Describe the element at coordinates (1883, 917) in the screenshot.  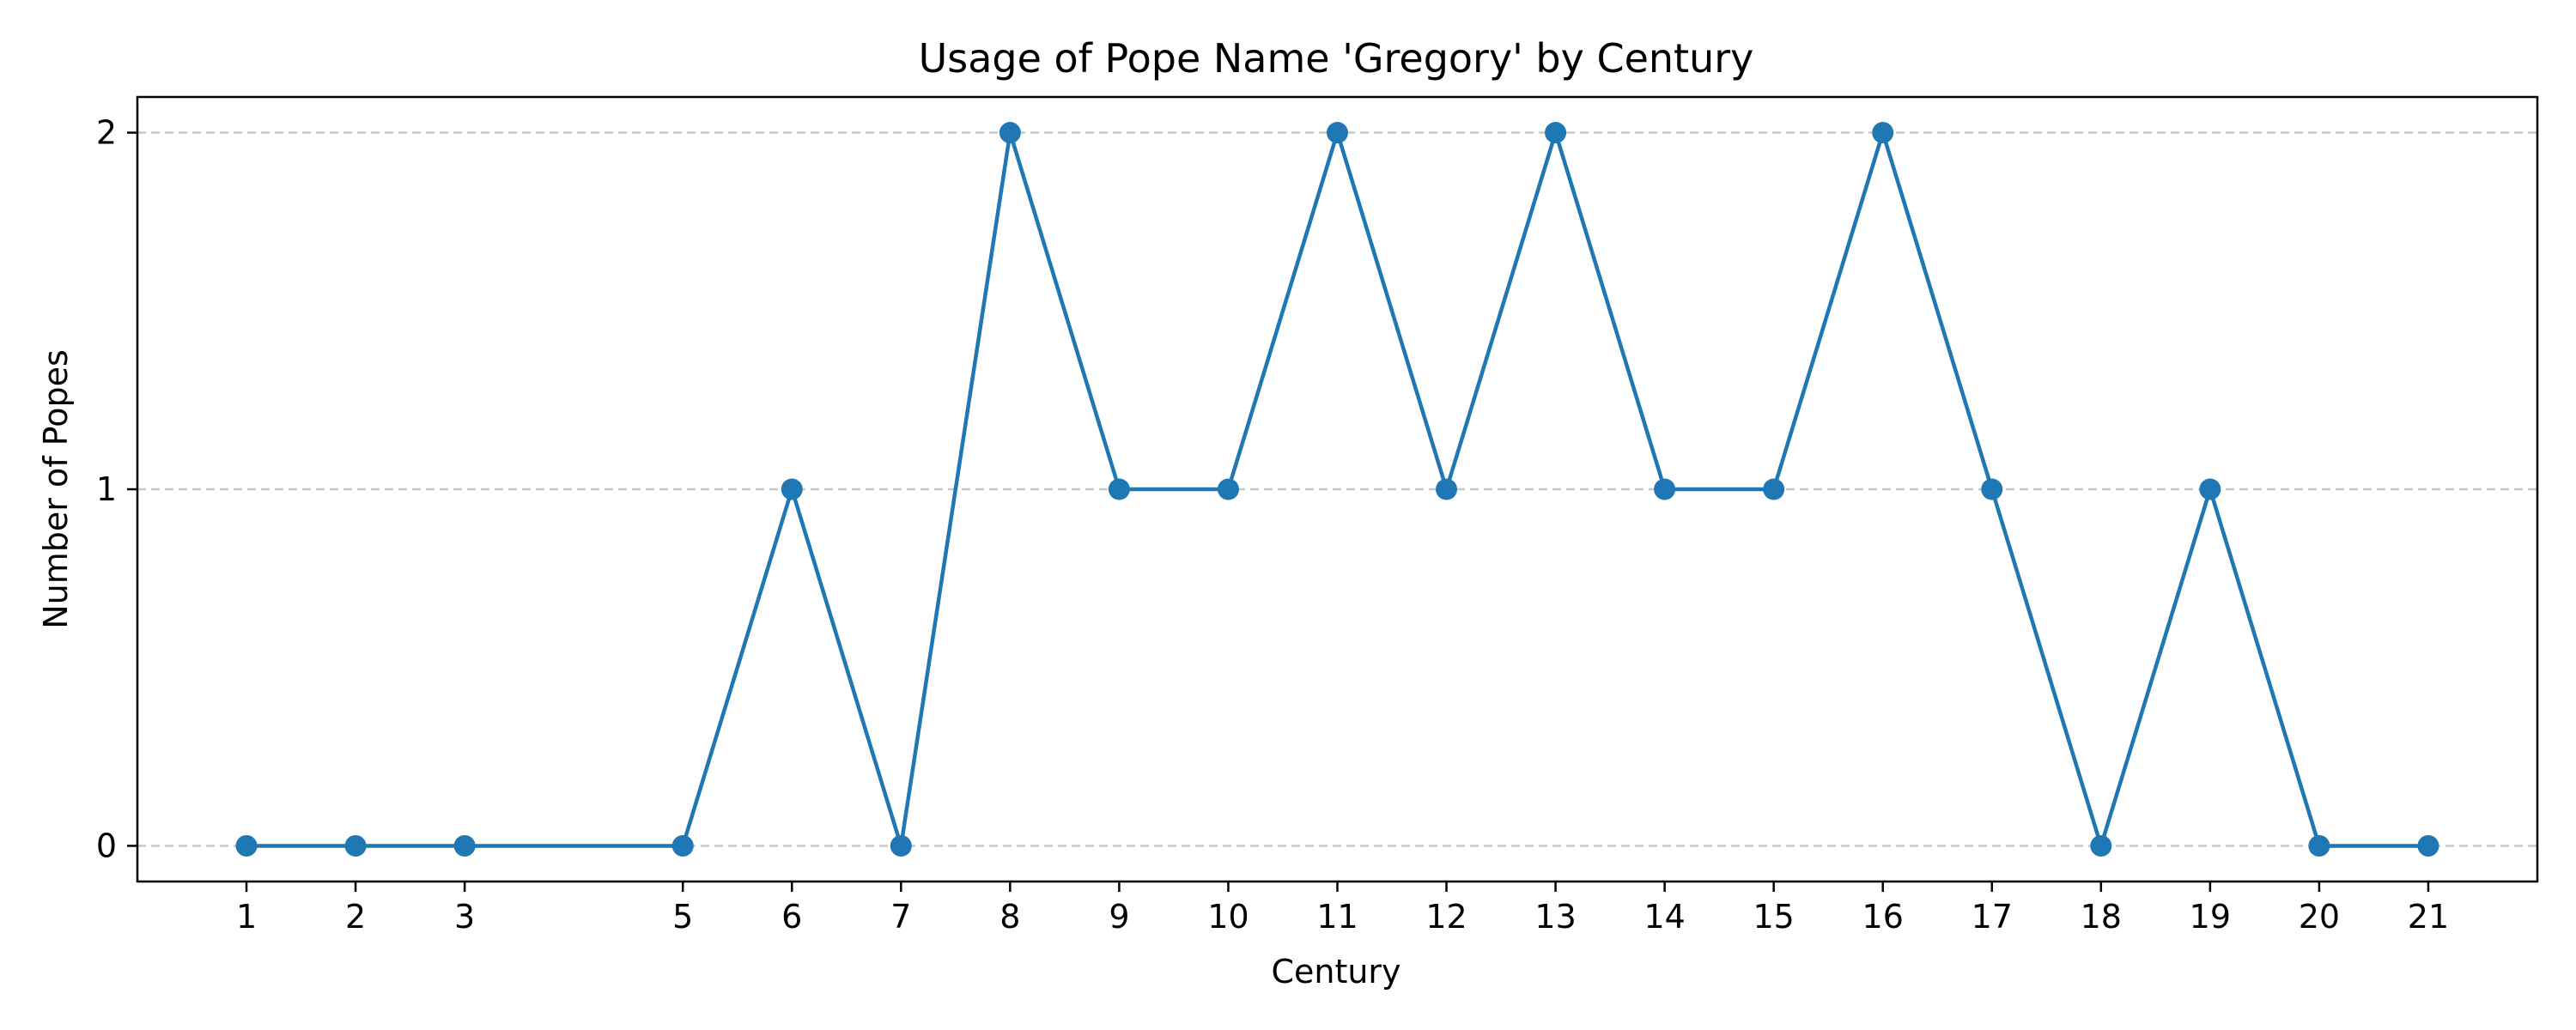
I see `x-tick-label: 16` at that location.